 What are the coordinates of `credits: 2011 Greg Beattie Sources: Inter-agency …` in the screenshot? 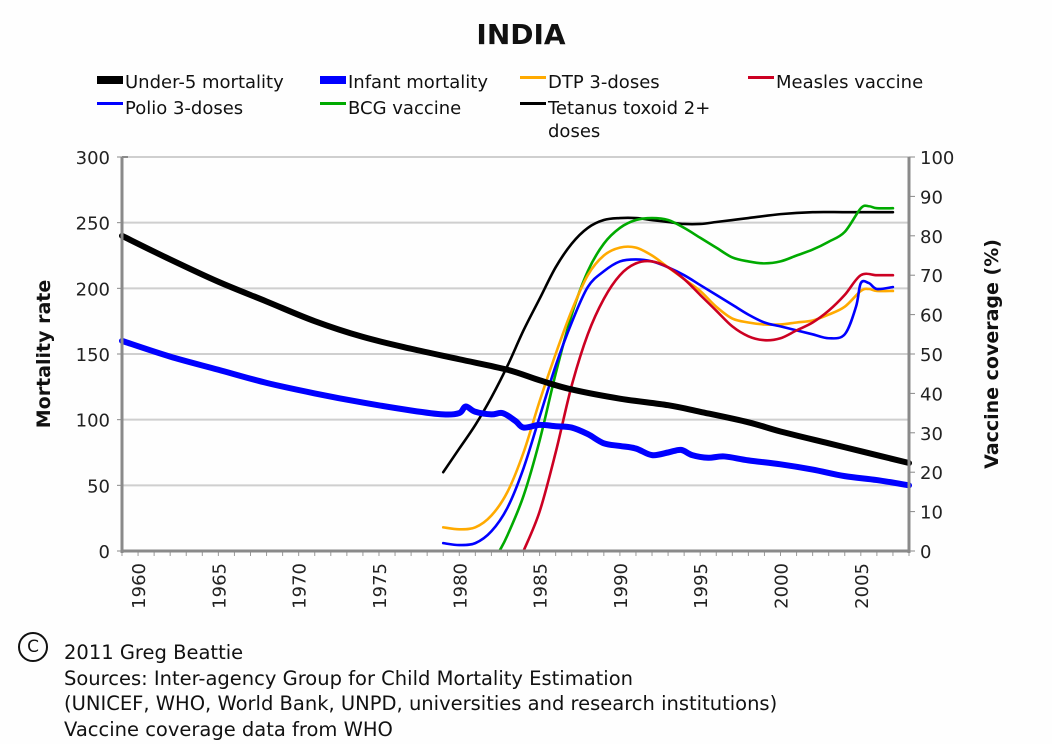 It's located at (420, 691).